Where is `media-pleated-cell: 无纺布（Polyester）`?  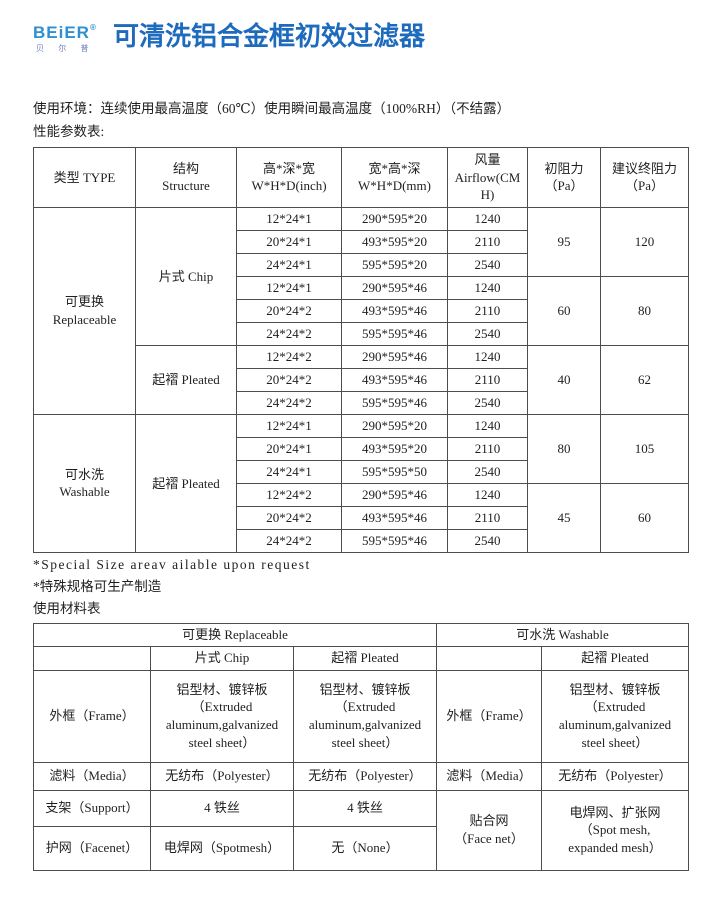
media-pleated-cell: 无纺布（Polyester） is located at coordinates (365, 776).